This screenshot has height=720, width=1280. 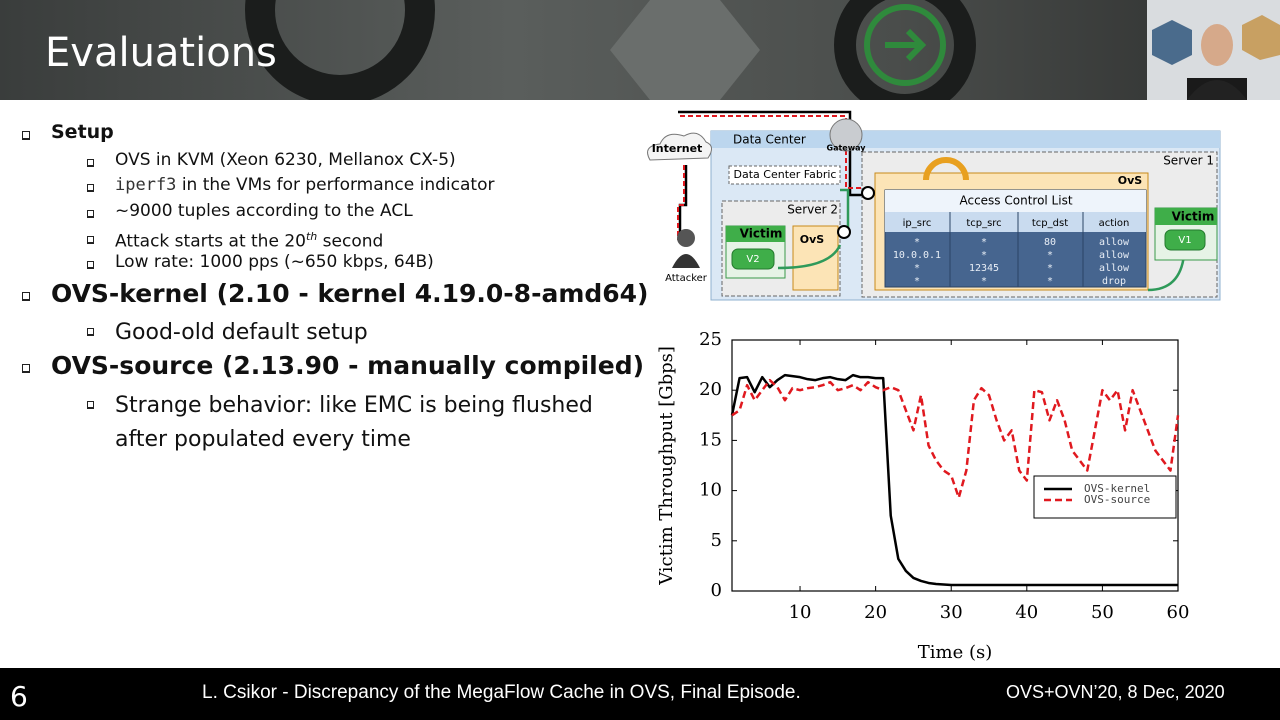 I want to click on x-tick-label: 50, so click(x=1102, y=612).